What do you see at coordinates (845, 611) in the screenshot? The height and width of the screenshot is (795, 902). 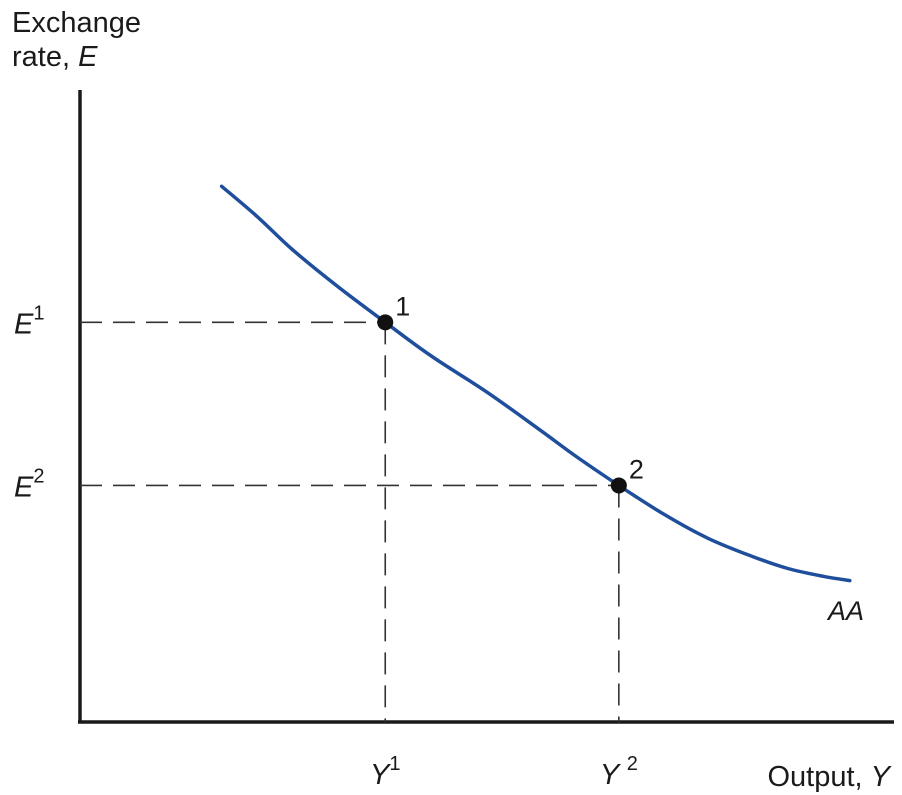 I see `aa-curve-label: AA` at bounding box center [845, 611].